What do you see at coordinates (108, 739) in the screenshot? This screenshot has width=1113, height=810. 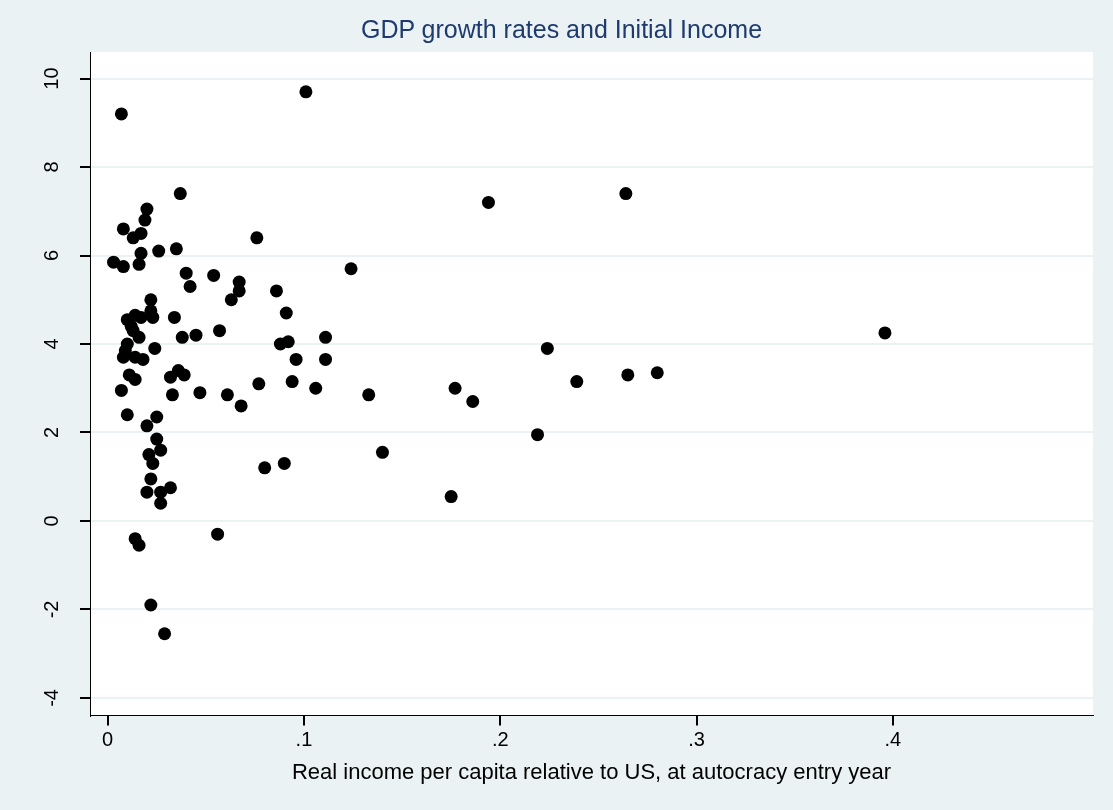 I see `x-tick-label: 0` at bounding box center [108, 739].